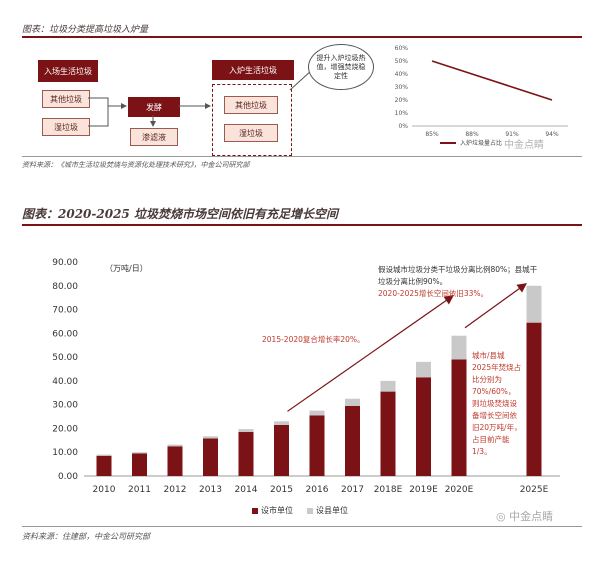  I want to click on y-tick-label: 40.00, so click(65, 382).